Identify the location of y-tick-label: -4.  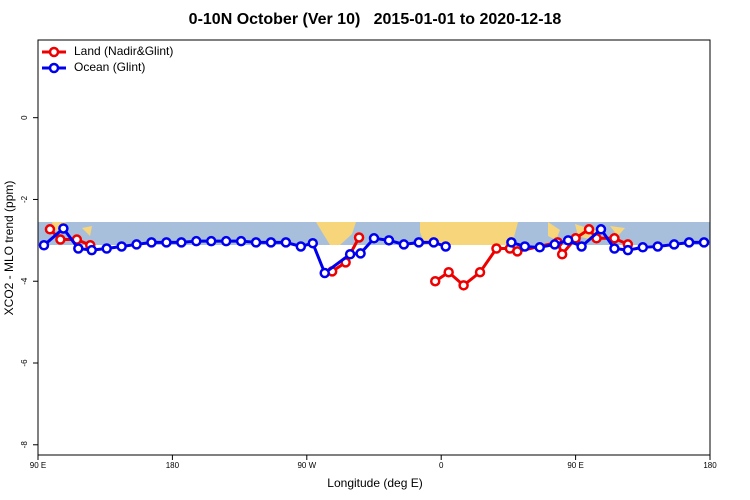
(24, 281).